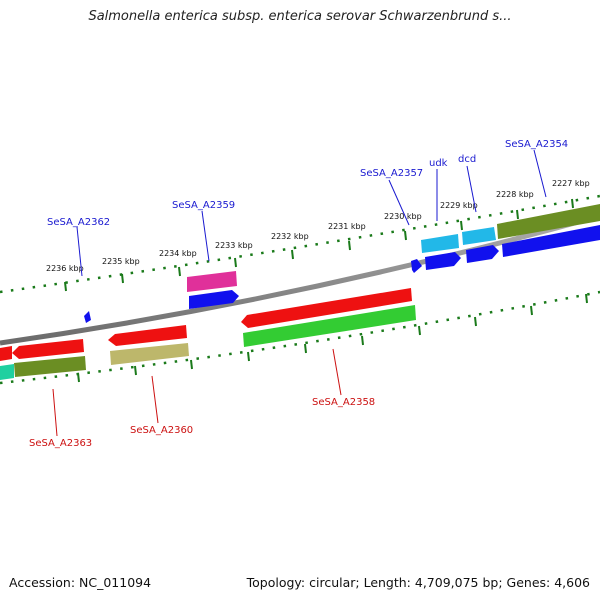 This screenshot has width=600, height=600. Describe the element at coordinates (536, 144) in the screenshot. I see `label-sesa-a2354: SeSA_A2354` at that location.